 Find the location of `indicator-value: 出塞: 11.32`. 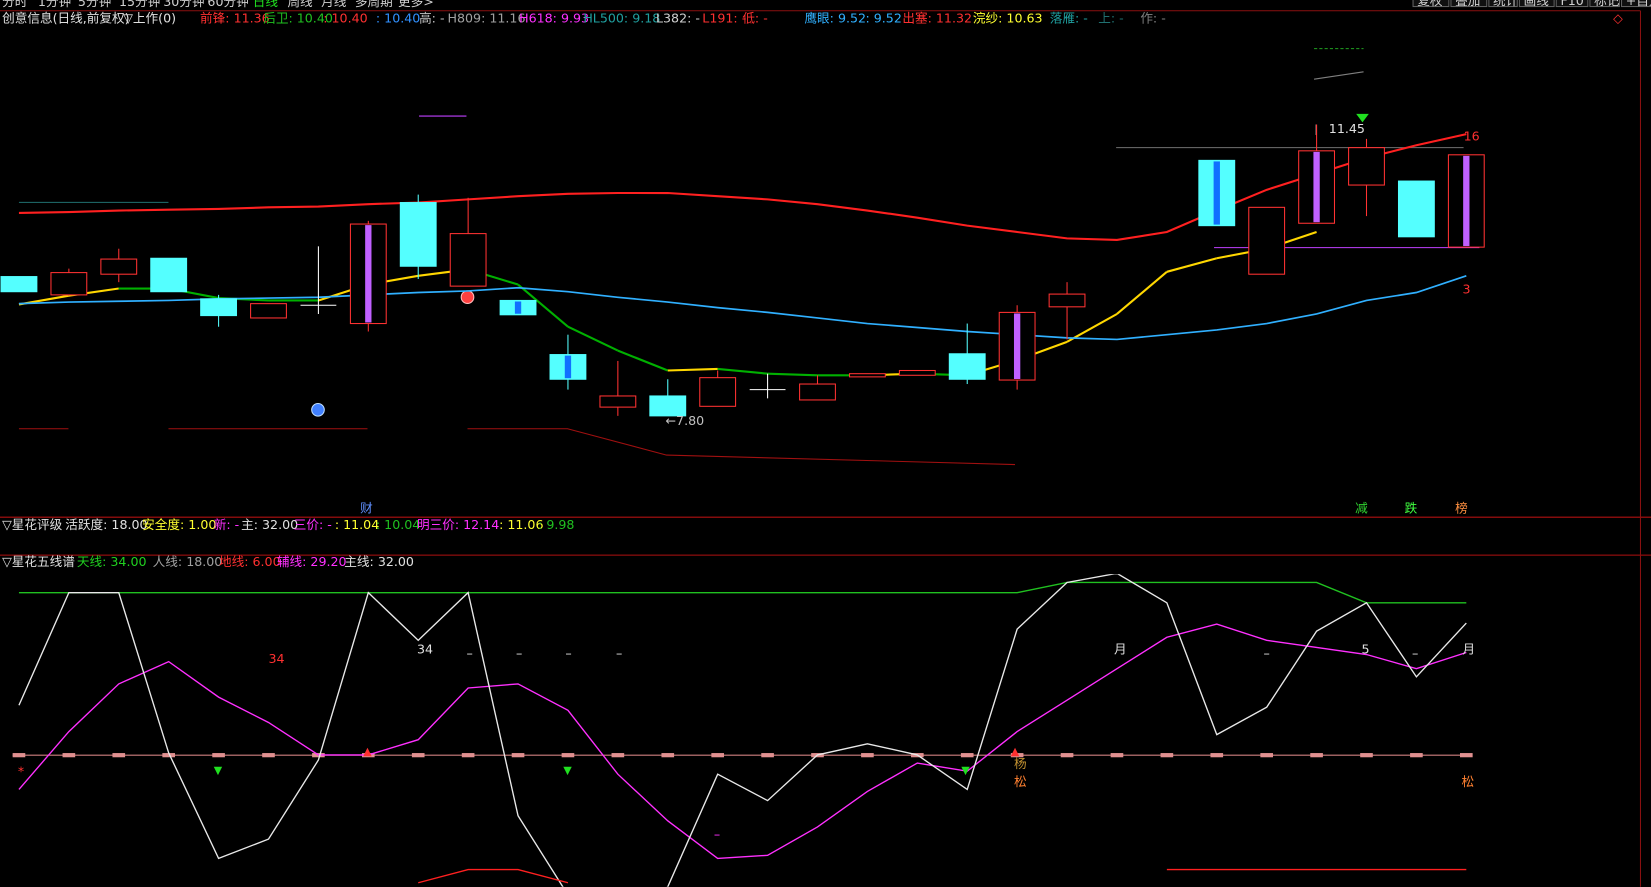

indicator-value: 出塞: 11.32 is located at coordinates (937, 18).